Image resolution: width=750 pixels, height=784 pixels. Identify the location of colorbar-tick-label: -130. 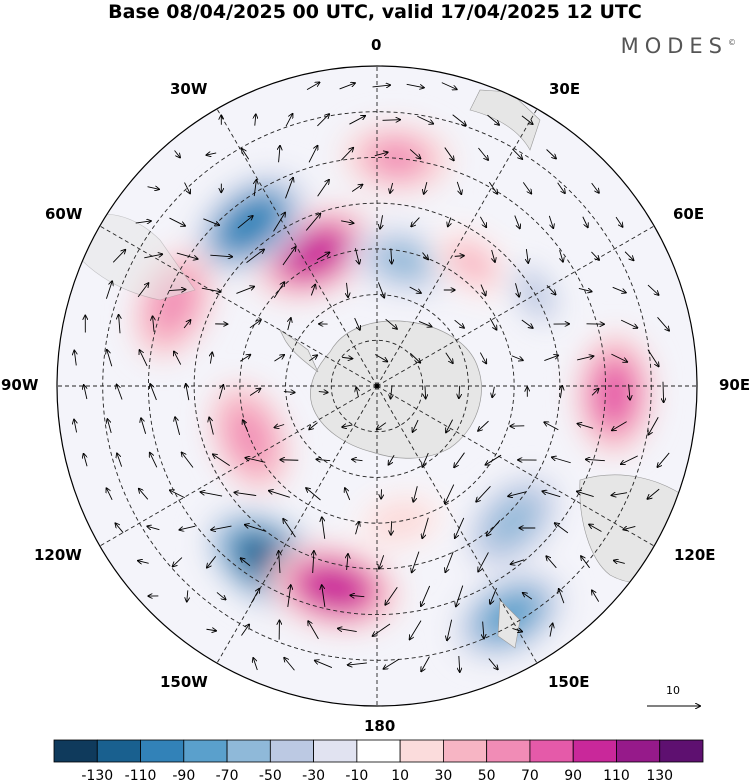
(97, 776).